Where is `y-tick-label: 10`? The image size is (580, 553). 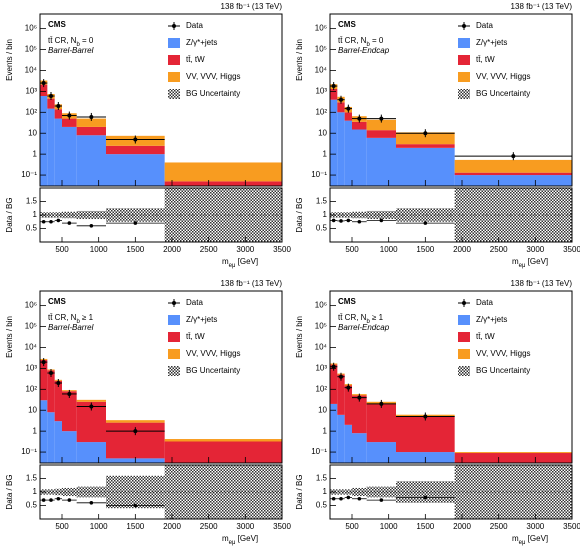 y-tick-label: 10 is located at coordinates (322, 132).